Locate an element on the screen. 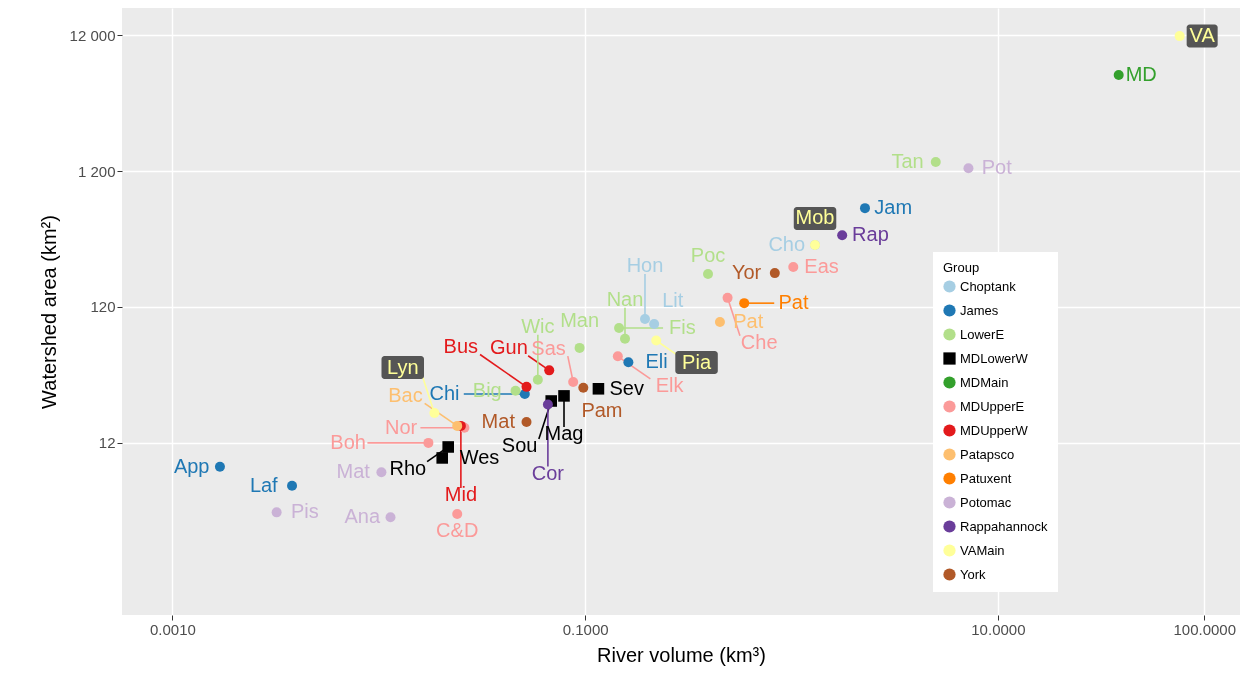 Image resolution: width=1253 pixels, height=685 pixels. data-label: Chi is located at coordinates (444, 392).